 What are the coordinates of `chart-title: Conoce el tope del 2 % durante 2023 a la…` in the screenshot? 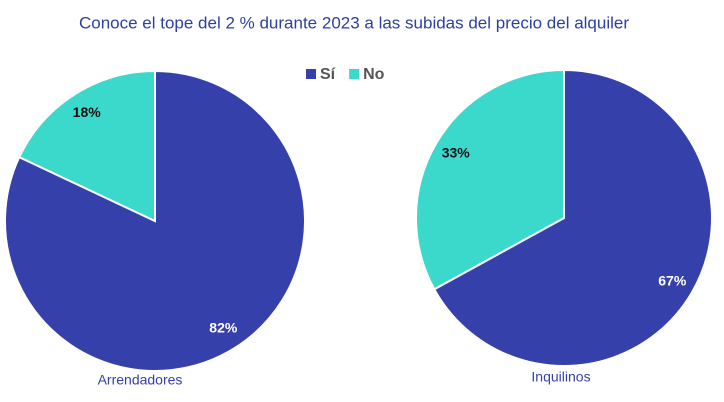 It's located at (354, 22).